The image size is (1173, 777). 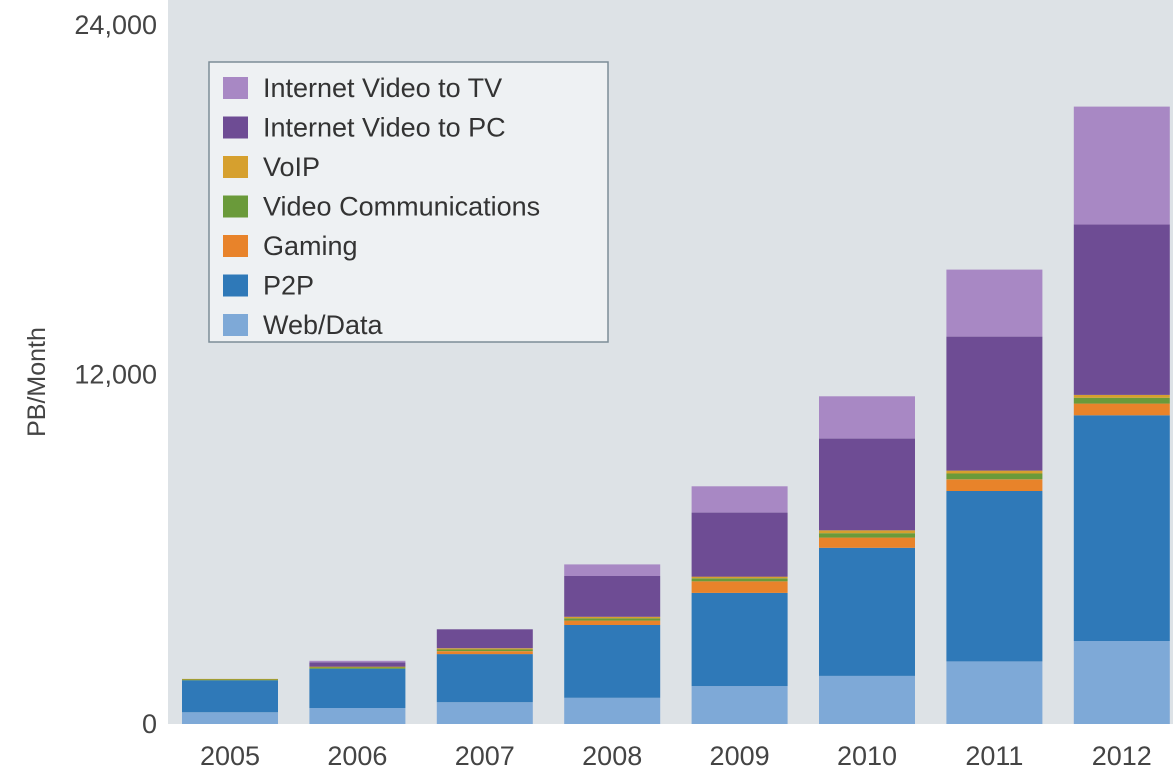 I want to click on legend-label: VoIP, so click(x=291, y=167).